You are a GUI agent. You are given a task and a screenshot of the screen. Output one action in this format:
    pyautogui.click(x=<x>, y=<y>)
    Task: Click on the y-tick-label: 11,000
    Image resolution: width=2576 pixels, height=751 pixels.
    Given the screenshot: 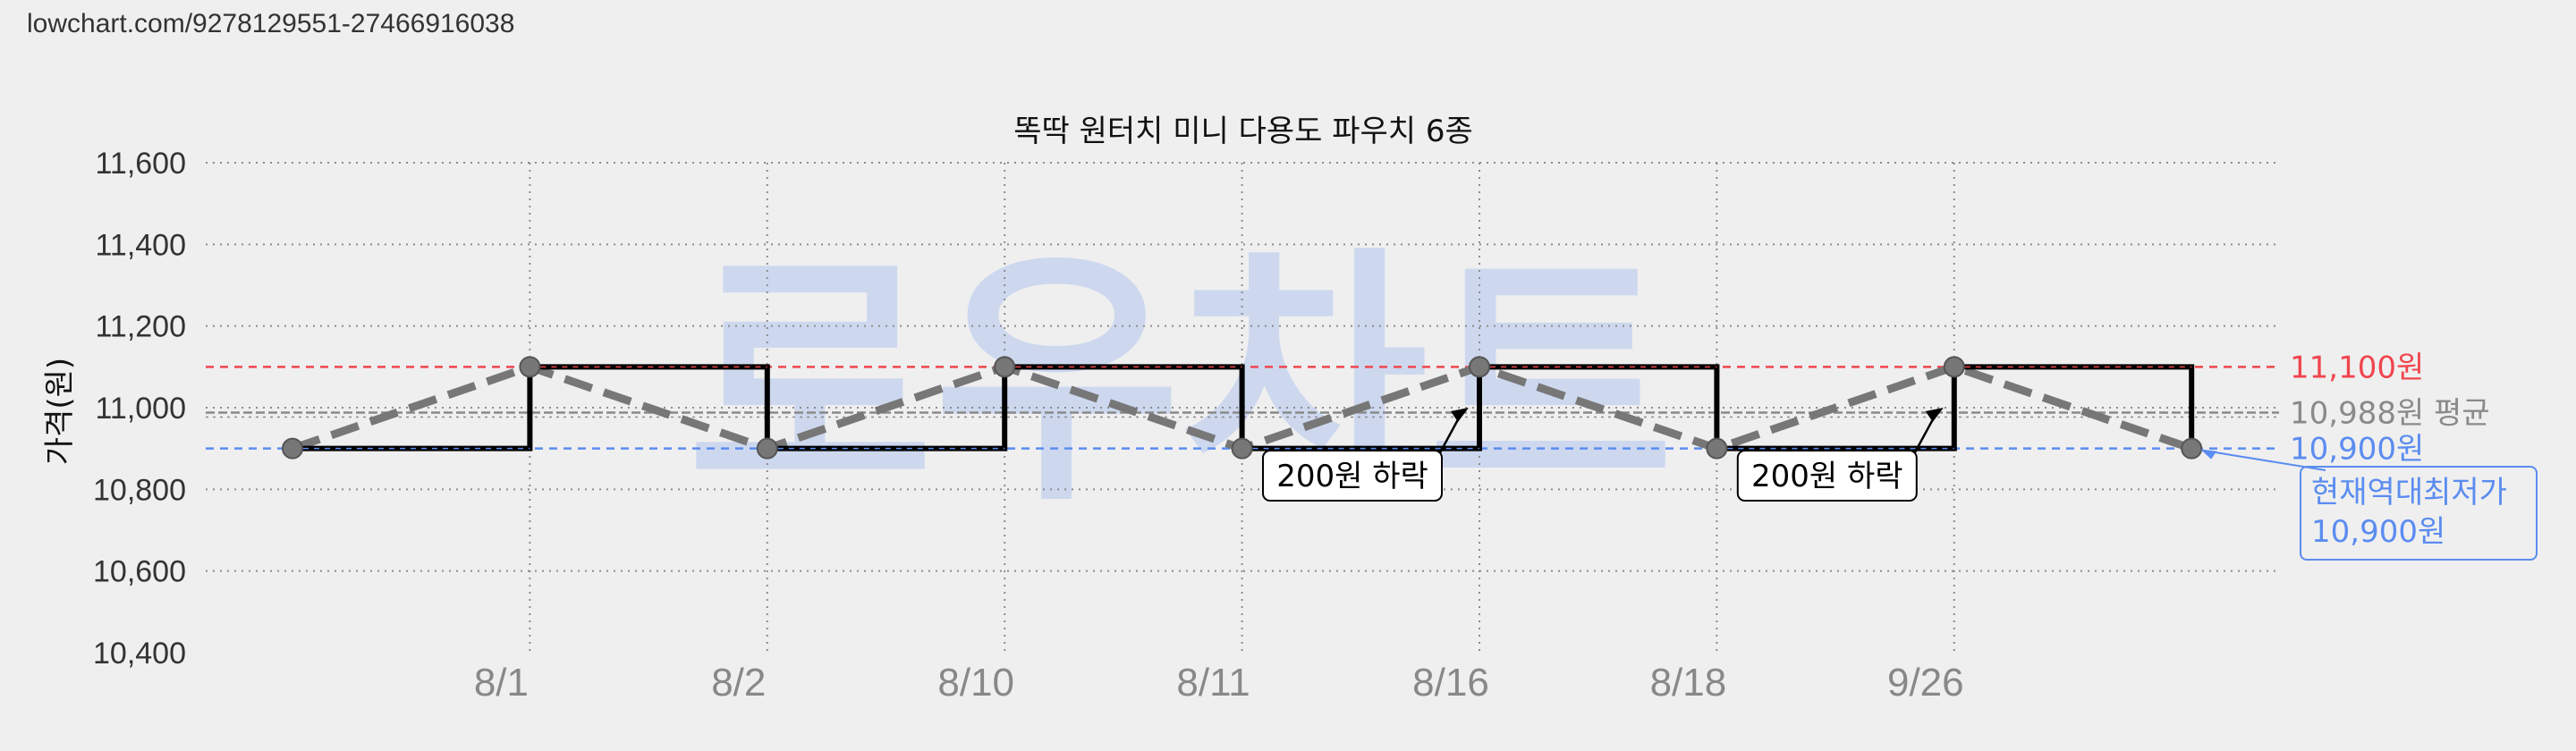 What is the action you would take?
    pyautogui.click(x=141, y=409)
    